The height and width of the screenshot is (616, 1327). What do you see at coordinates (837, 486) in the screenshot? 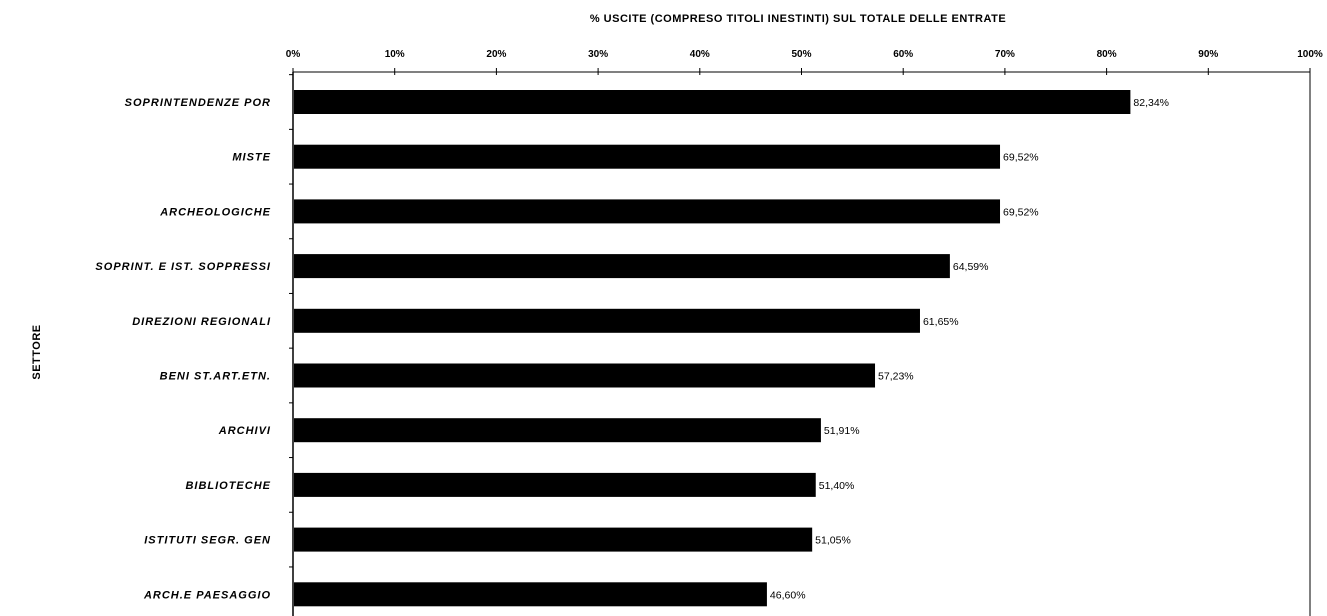
I see `data-label: 51,40%` at bounding box center [837, 486].